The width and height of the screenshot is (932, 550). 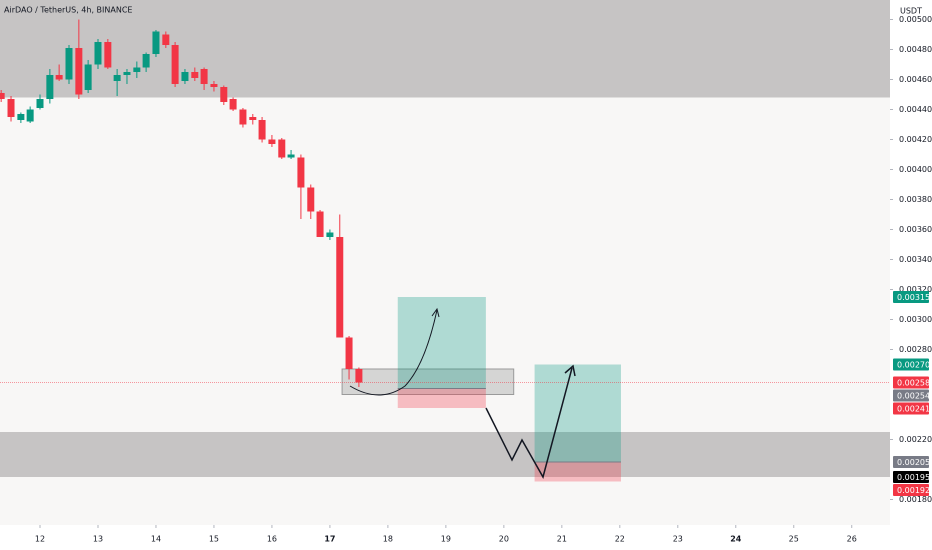 I want to click on y-tick-label: 0.00400, so click(x=915, y=169).